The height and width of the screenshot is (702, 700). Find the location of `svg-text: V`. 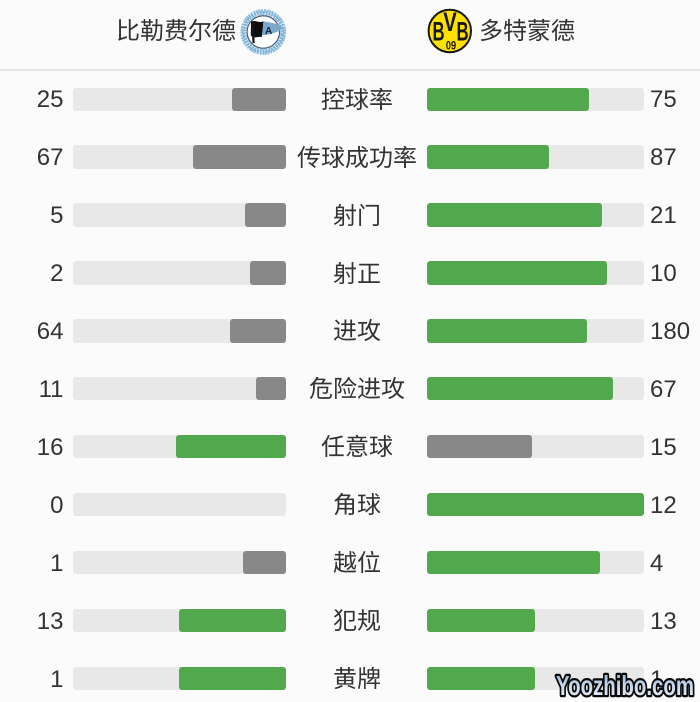

svg-text: V is located at coordinates (450, 22).